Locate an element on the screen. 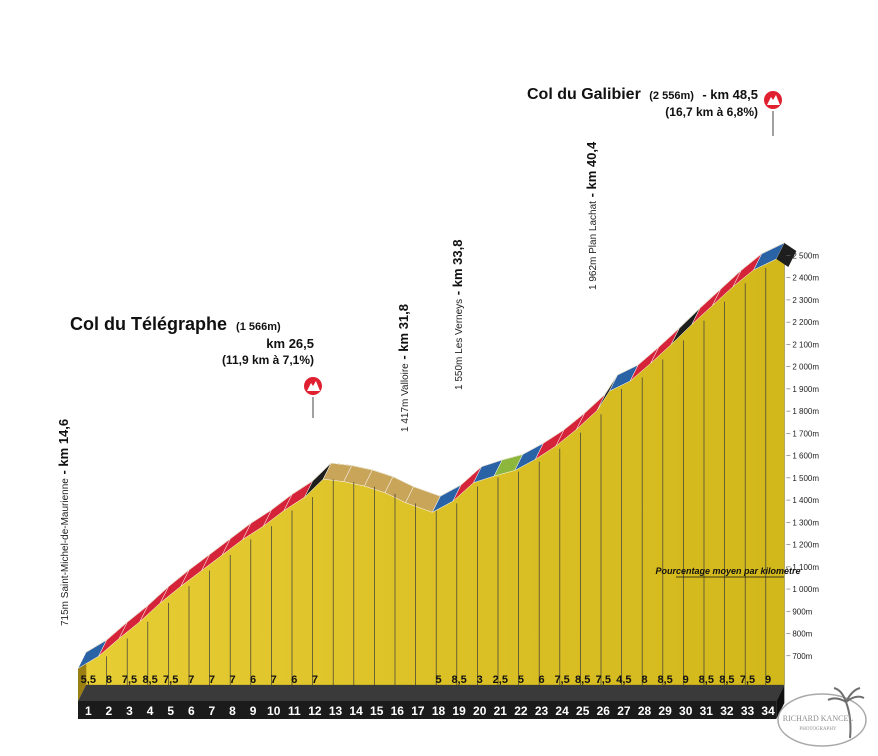  summit-galibier-stats: (16,7 km à 6,8%) is located at coordinates (711, 112).